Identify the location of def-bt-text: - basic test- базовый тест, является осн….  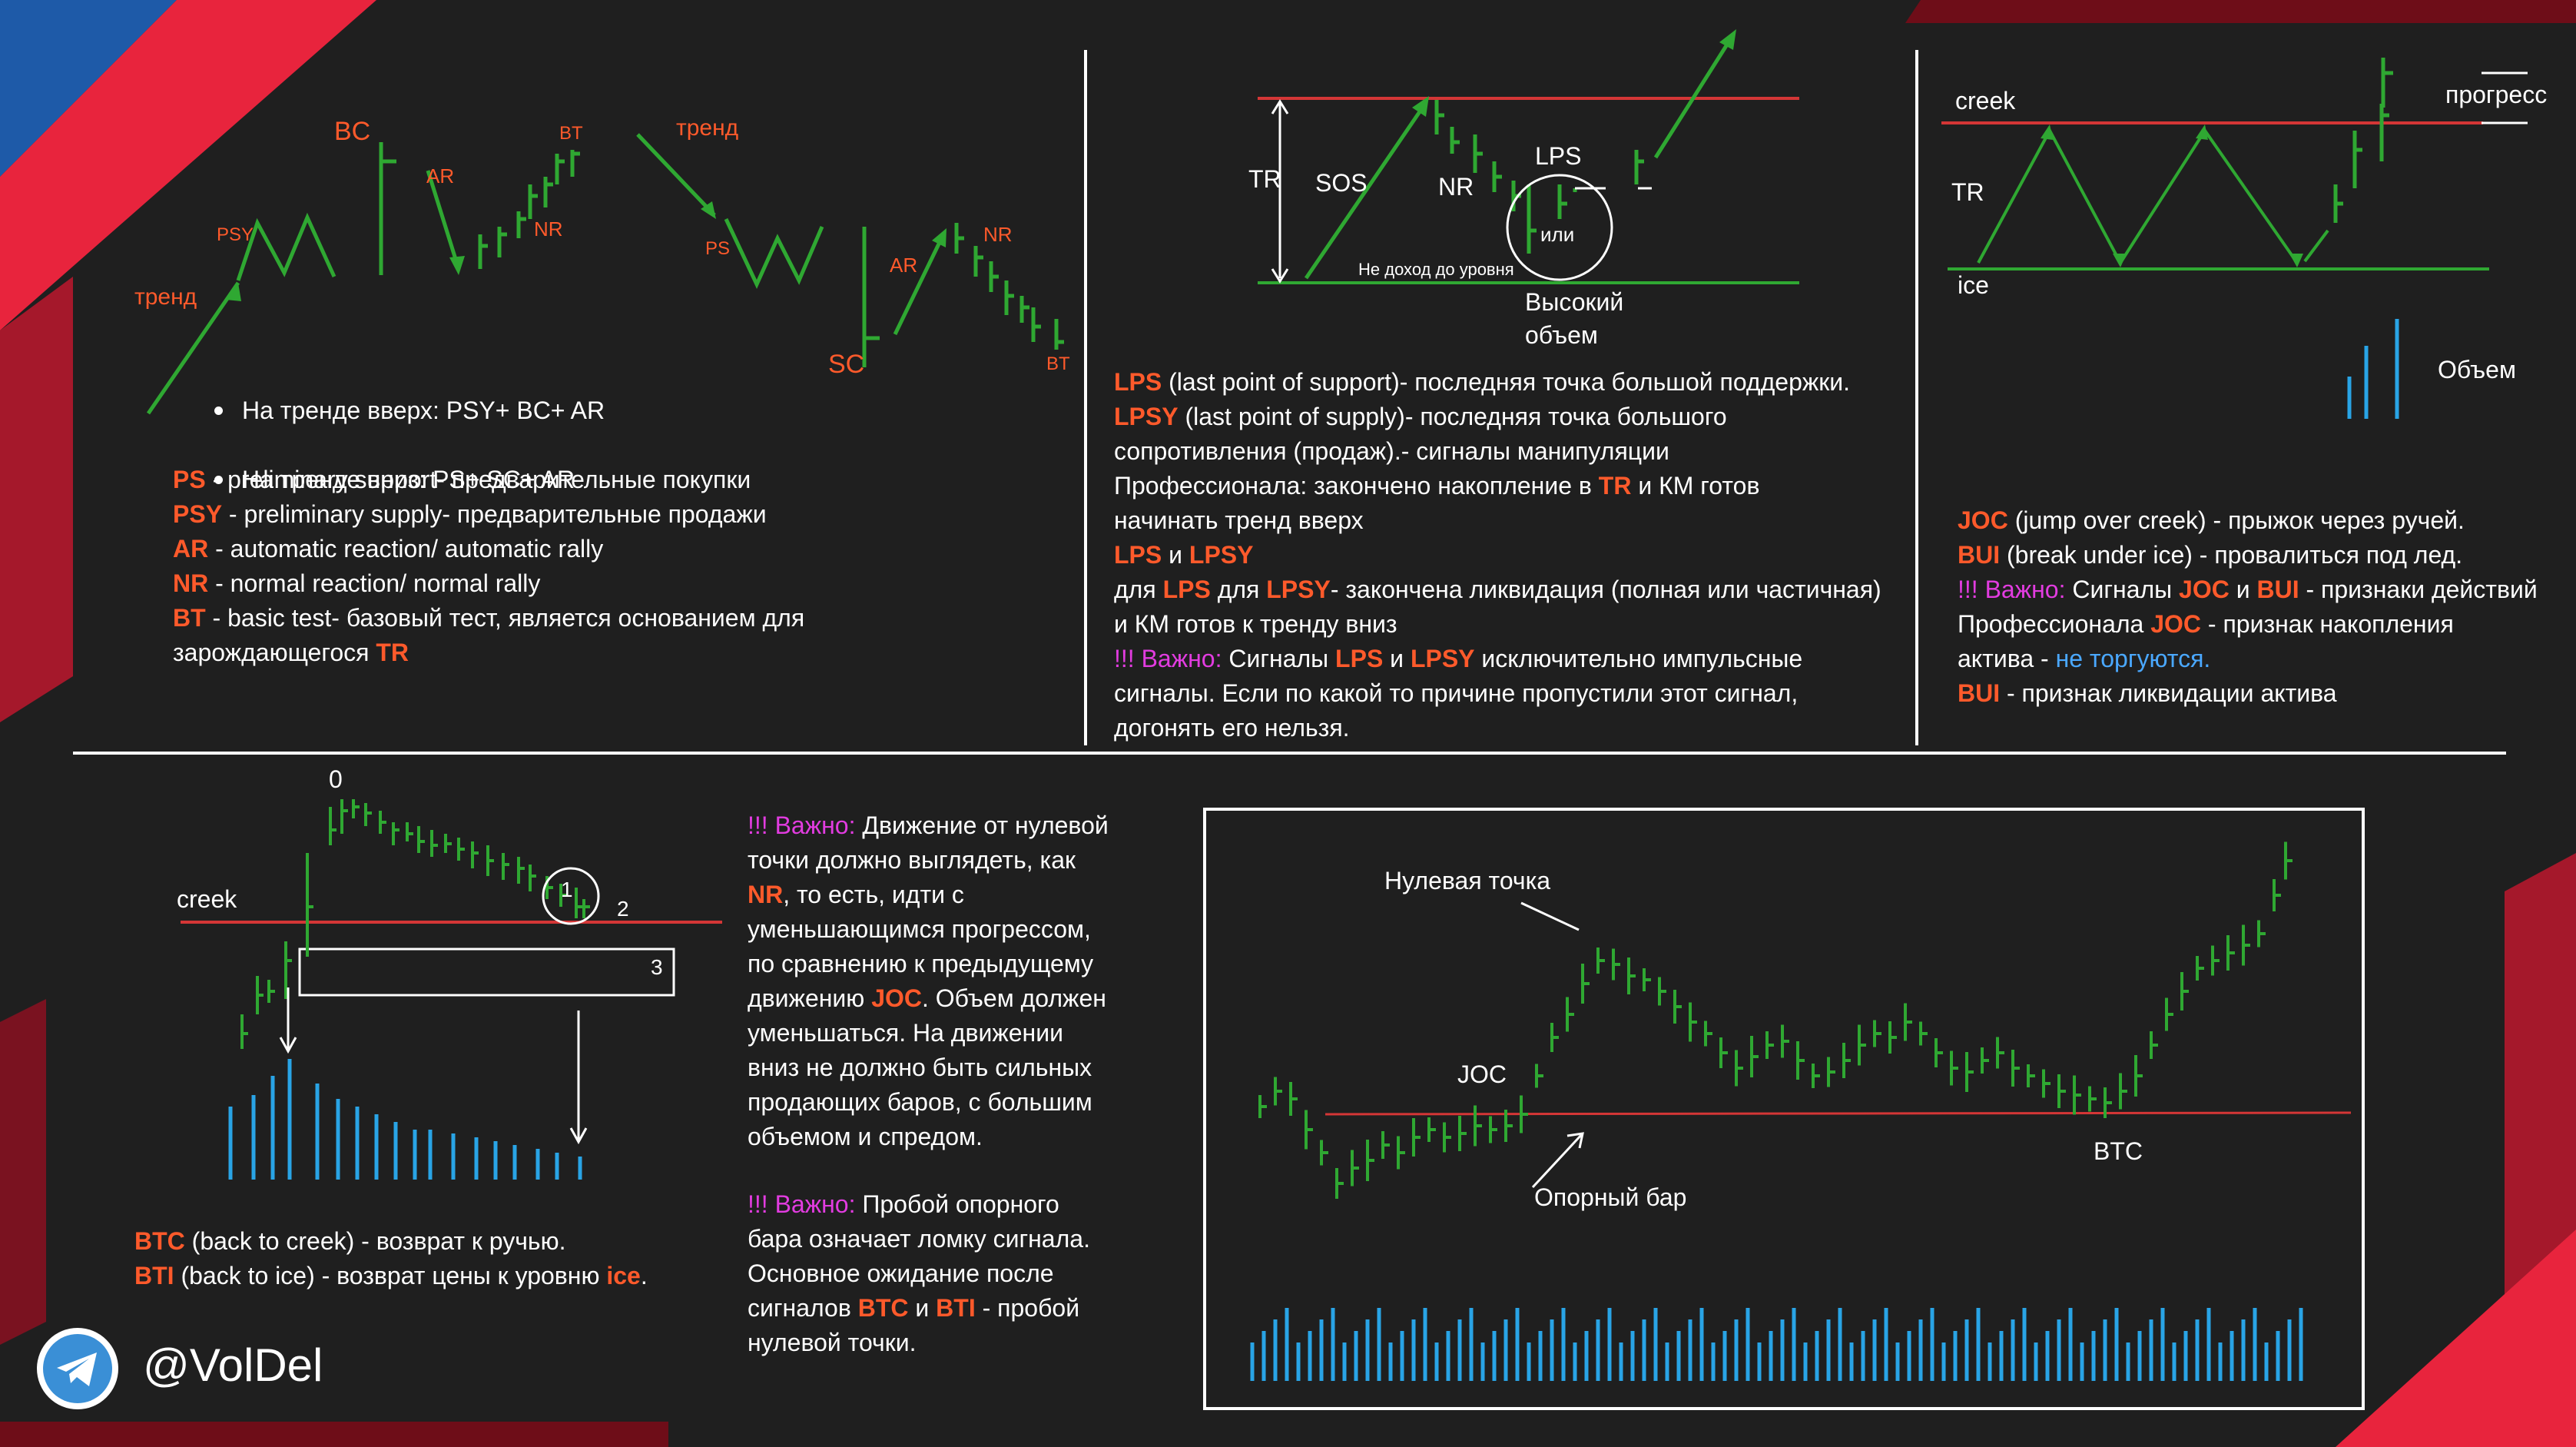
(505, 618).